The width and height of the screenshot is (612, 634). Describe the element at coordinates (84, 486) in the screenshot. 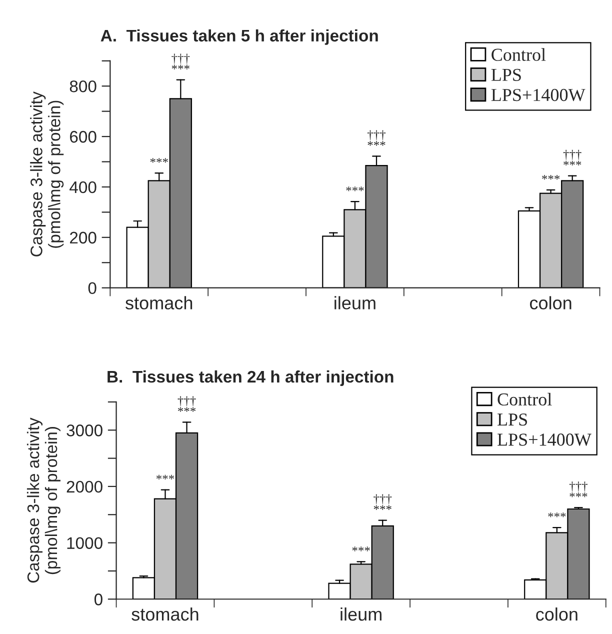

I see `y-tick-label: 2000` at that location.